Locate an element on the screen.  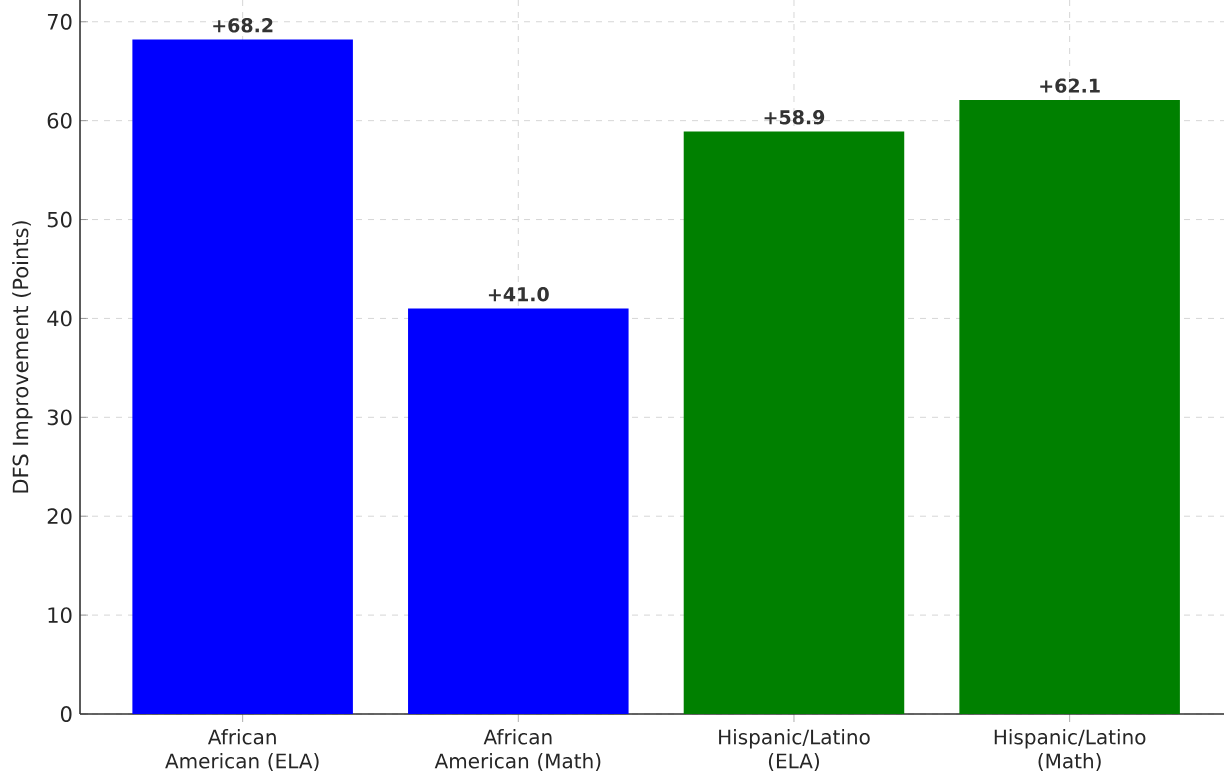
y-tick-label: 40 is located at coordinates (59, 318).